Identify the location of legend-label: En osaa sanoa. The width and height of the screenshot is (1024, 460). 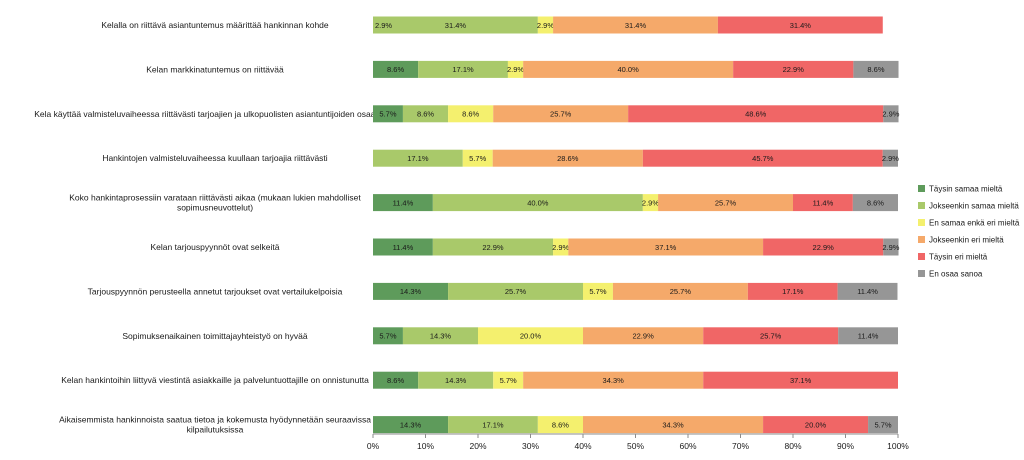
(956, 274).